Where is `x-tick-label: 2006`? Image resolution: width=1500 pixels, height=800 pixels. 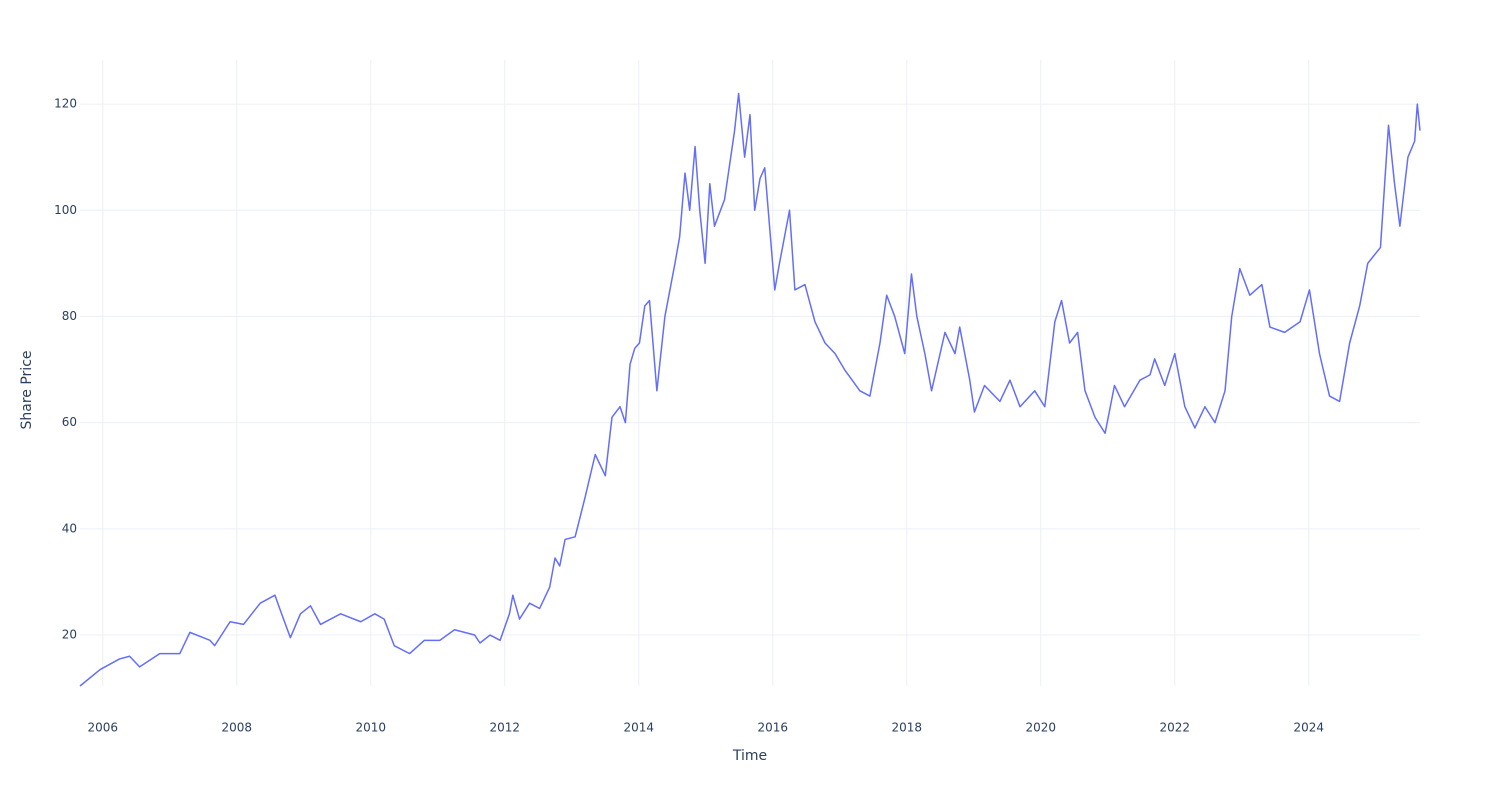 x-tick-label: 2006 is located at coordinates (103, 728).